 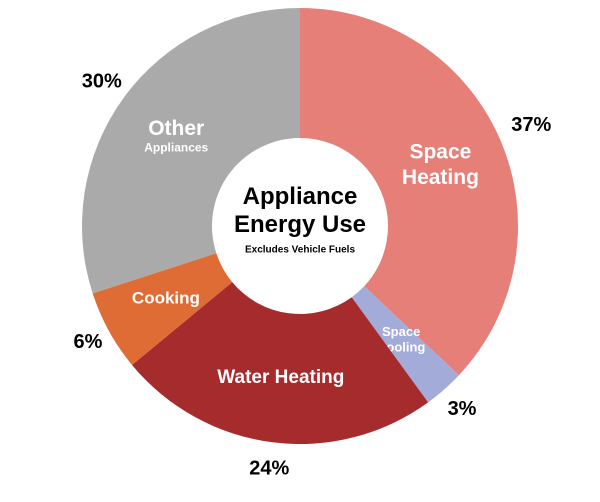 What do you see at coordinates (300, 210) in the screenshot?
I see `chart-title: Appliance Energy Use` at bounding box center [300, 210].